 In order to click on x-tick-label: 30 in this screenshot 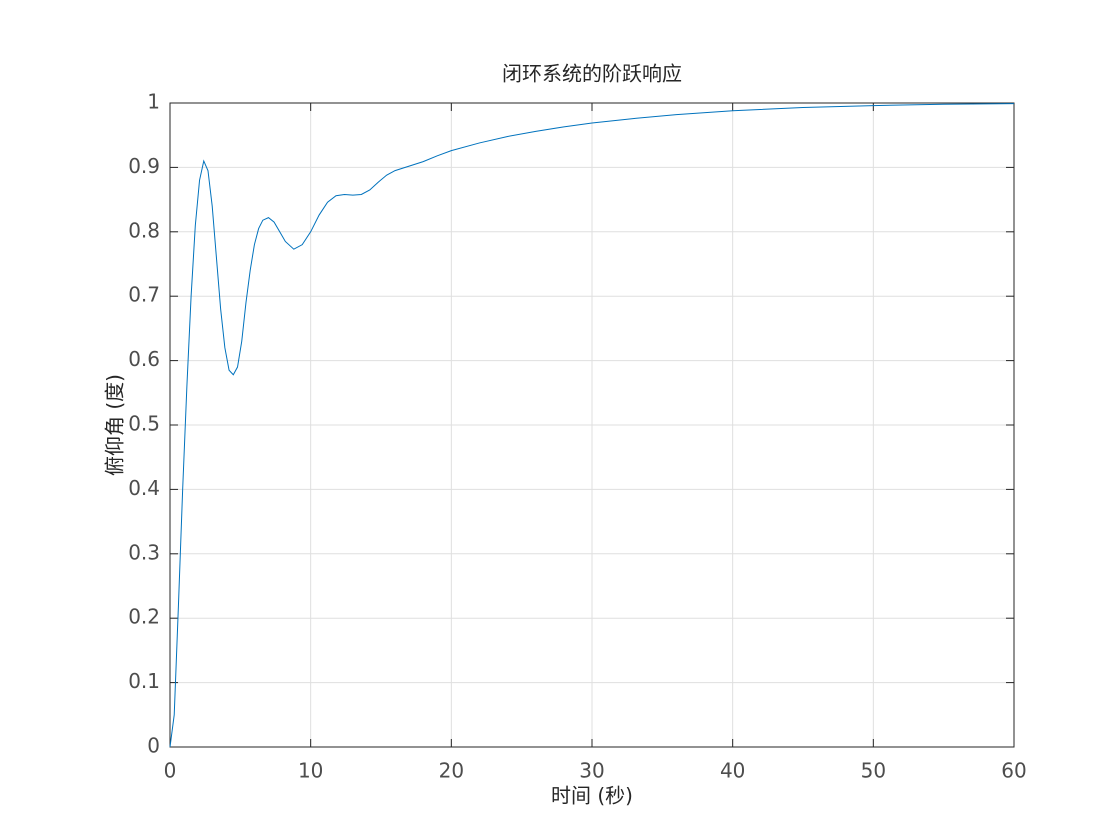, I will do `click(591, 771)`.